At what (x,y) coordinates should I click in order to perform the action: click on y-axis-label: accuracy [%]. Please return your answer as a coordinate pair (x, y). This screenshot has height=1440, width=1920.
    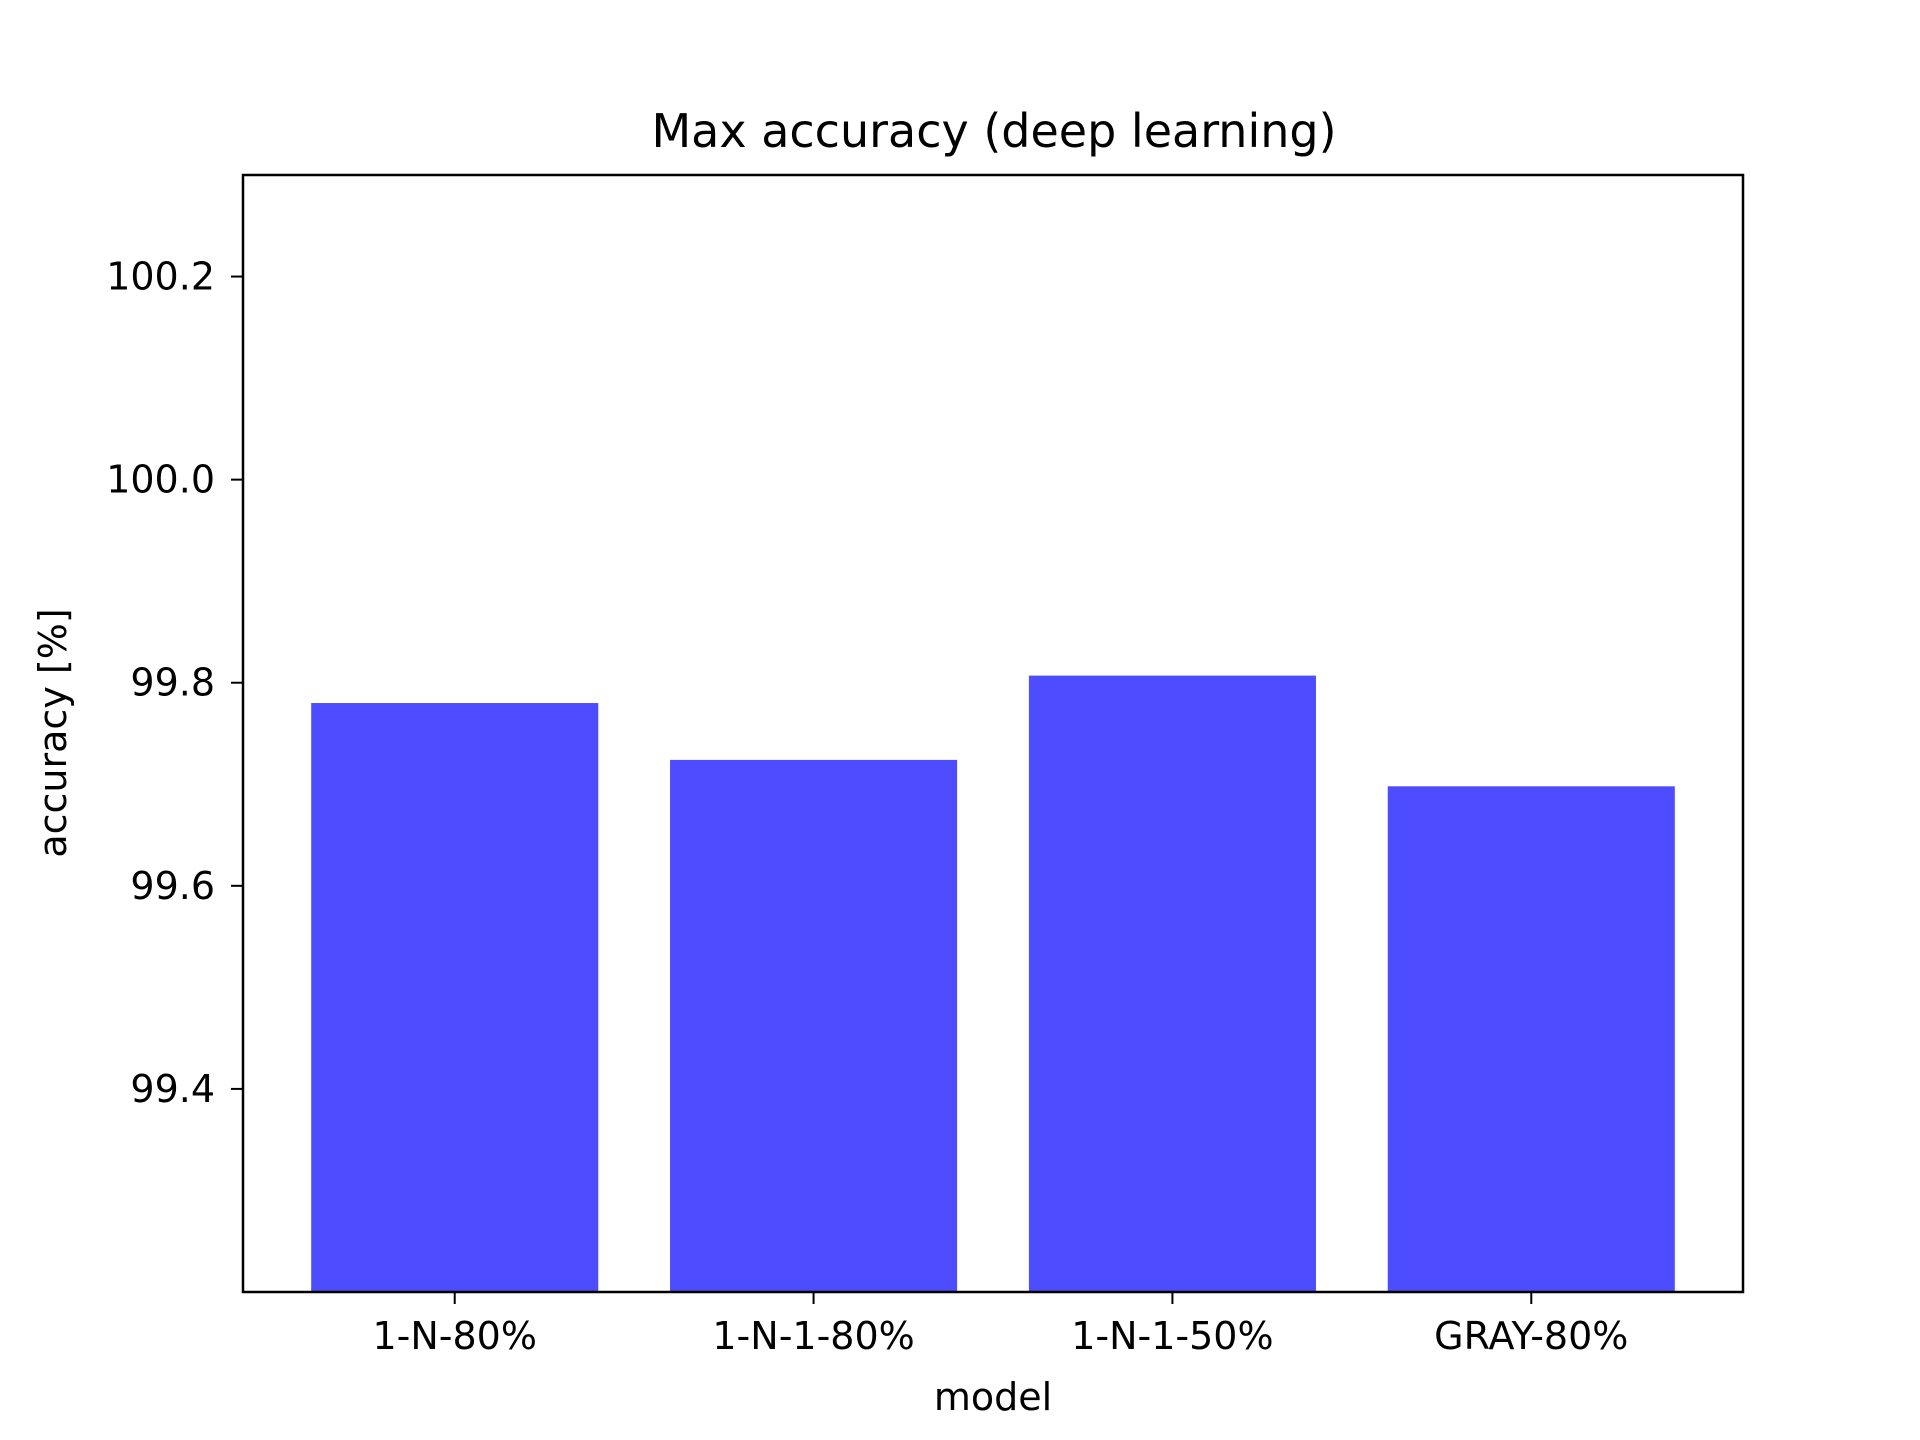
    Looking at the image, I should click on (53, 732).